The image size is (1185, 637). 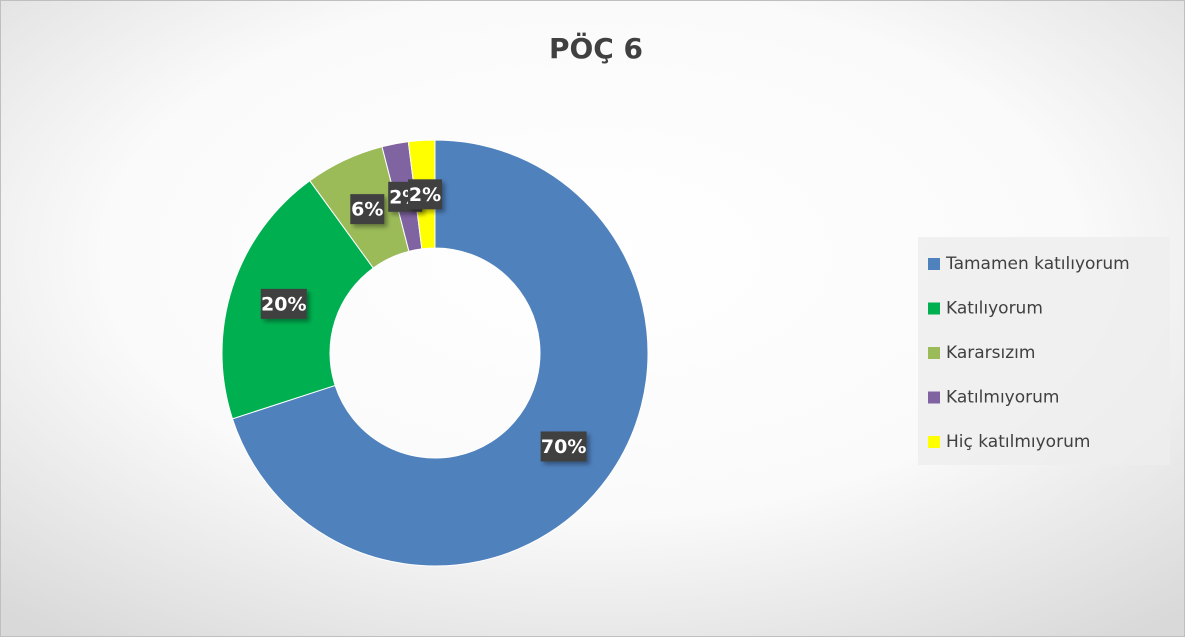 I want to click on data-label: 2%, so click(x=425, y=195).